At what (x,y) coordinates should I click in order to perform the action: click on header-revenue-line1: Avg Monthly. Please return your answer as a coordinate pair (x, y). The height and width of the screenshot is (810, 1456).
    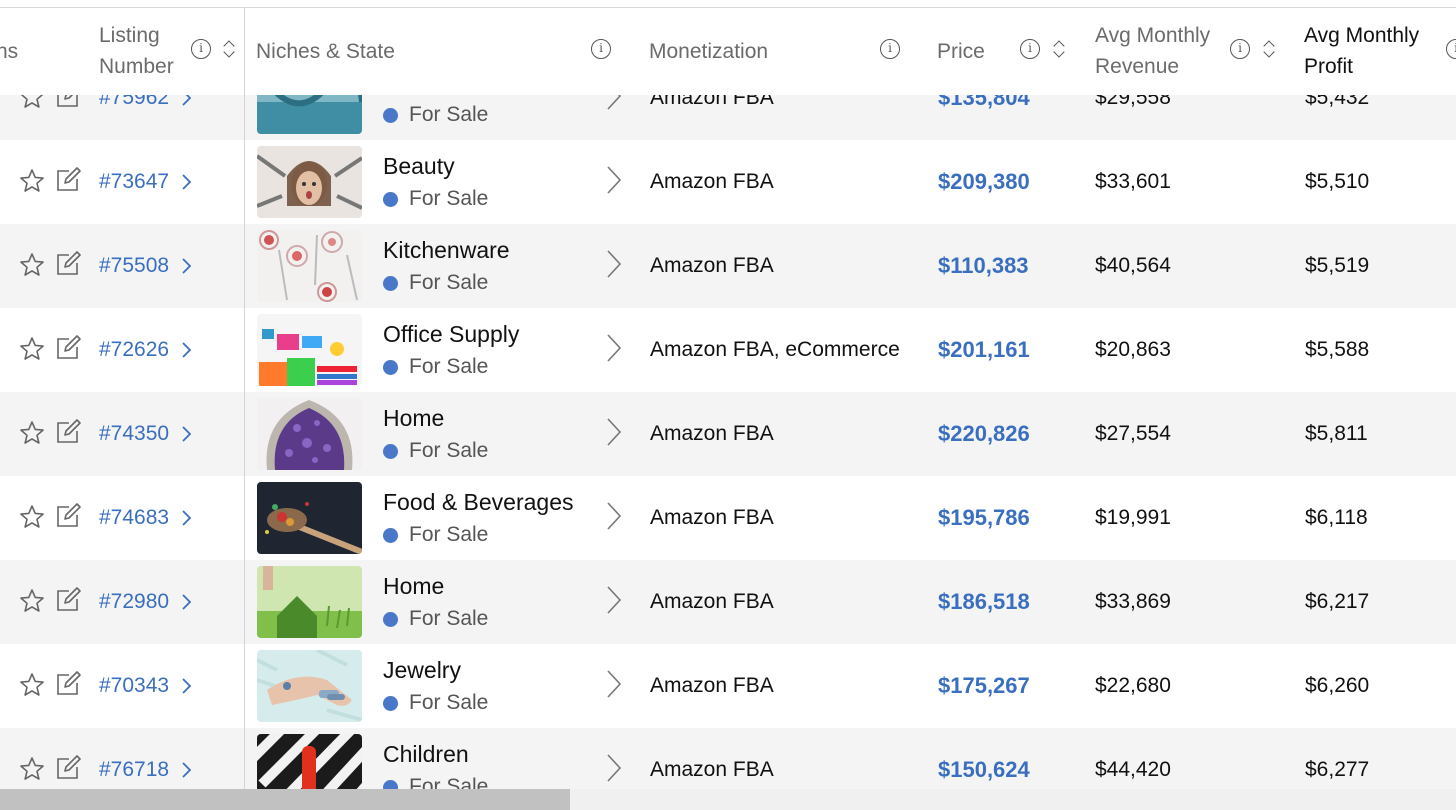
    Looking at the image, I should click on (1153, 35).